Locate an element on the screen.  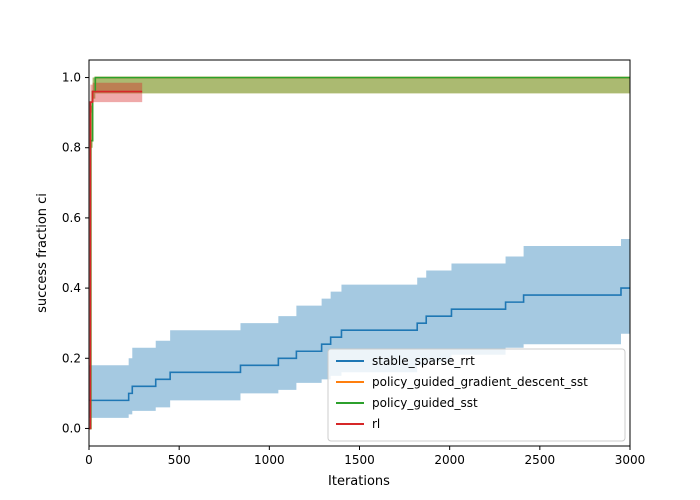
legend-label: rl is located at coordinates (376, 424).